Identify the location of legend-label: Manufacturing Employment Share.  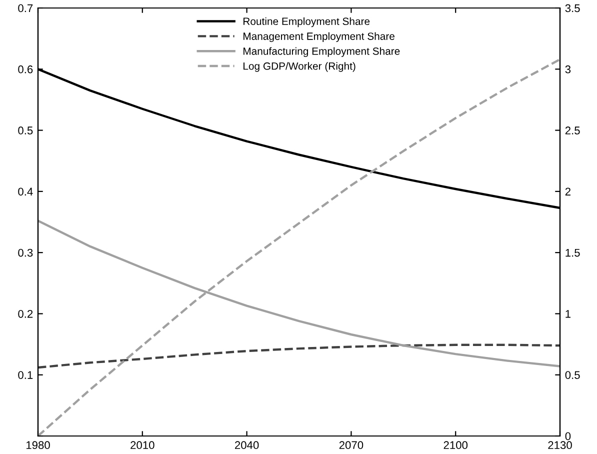
(322, 52).